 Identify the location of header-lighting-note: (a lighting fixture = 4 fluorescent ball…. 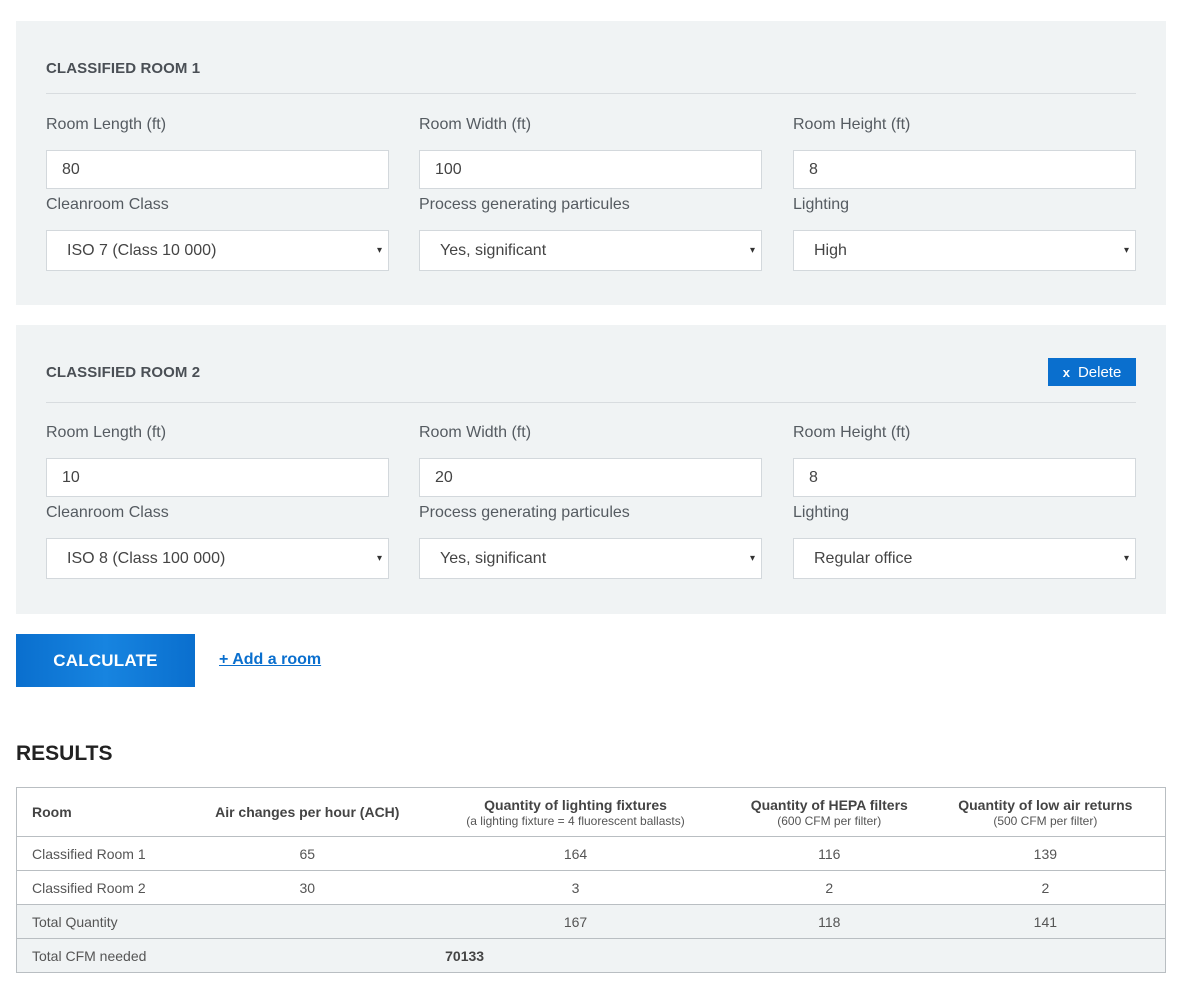
(575, 820).